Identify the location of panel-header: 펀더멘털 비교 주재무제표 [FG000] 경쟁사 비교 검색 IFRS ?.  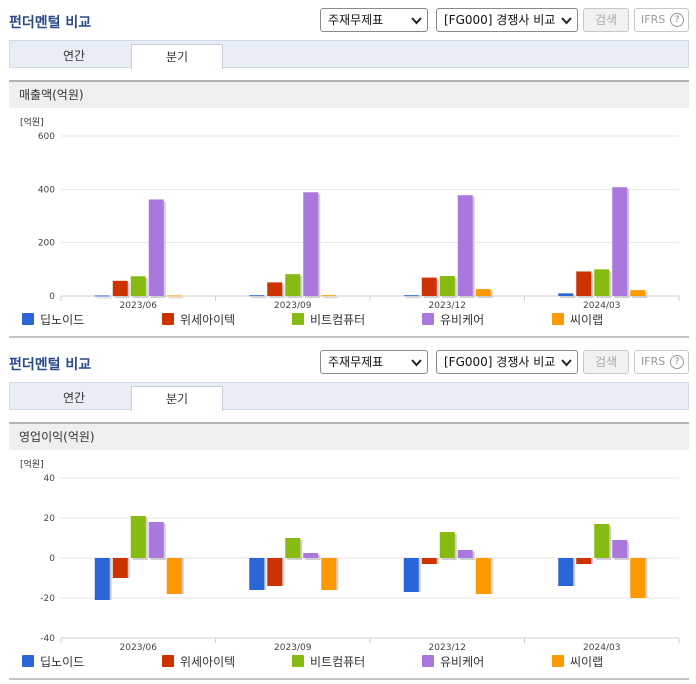
(348, 20).